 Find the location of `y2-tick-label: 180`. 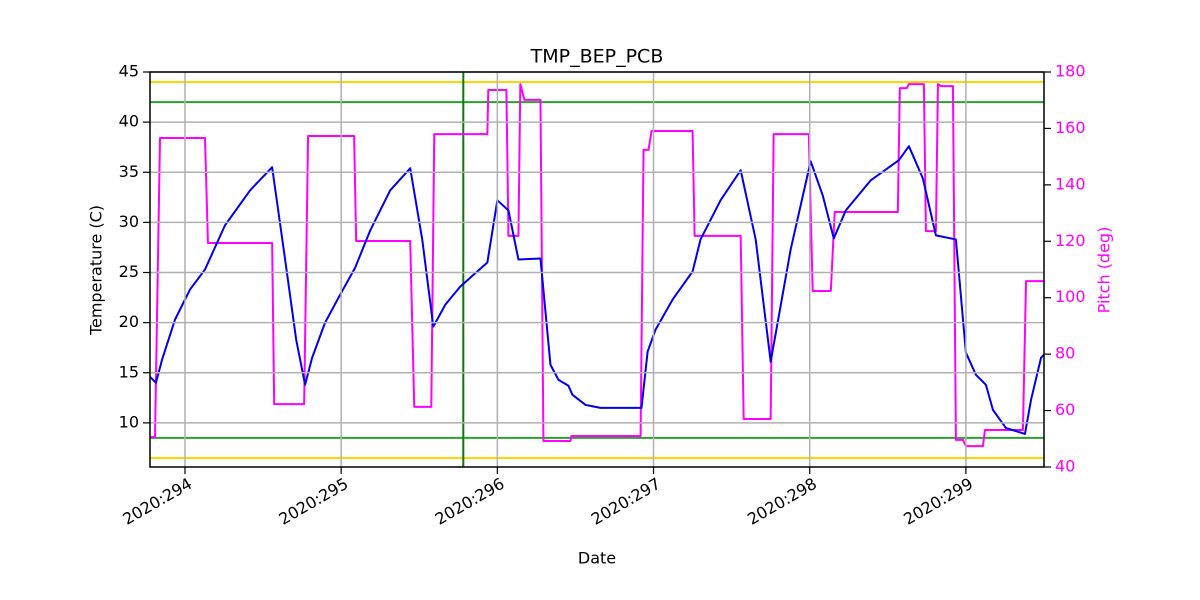

y2-tick-label: 180 is located at coordinates (1070, 71).